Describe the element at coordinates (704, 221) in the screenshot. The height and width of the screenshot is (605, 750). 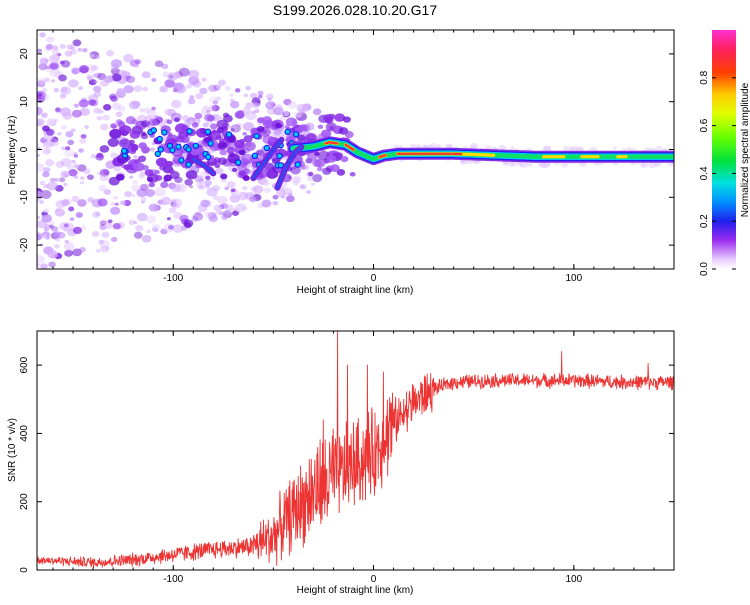
I see `colorbar-tick-label: 0.2` at that location.